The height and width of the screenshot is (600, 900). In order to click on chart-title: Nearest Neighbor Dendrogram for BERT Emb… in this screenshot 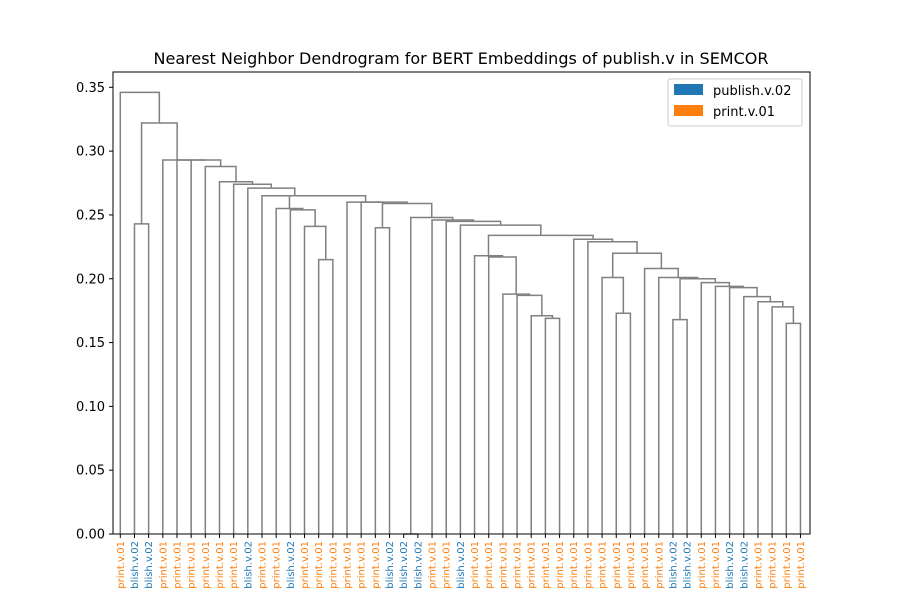, I will do `click(461, 58)`.